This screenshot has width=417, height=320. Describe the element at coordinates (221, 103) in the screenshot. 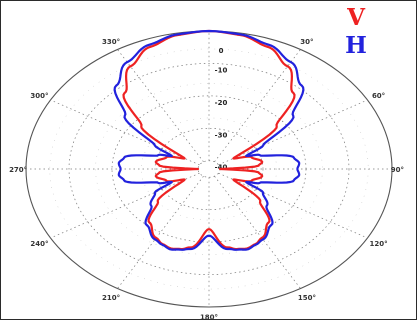

I see `radial-label-2: -20` at that location.